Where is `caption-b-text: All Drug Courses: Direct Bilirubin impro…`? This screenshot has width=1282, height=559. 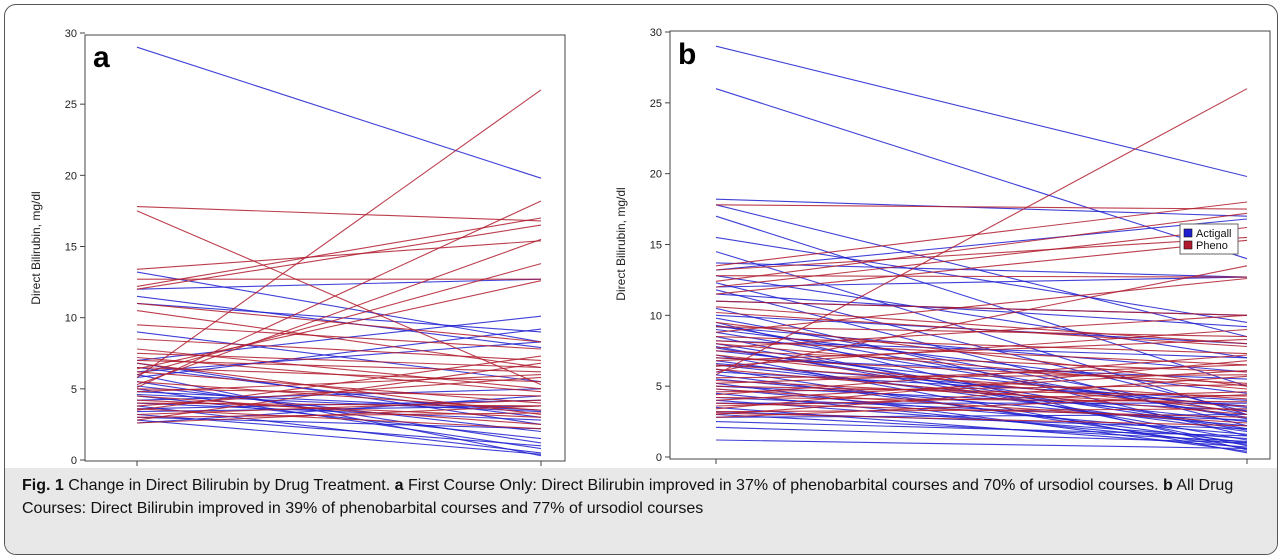 caption-b-text: All Drug Courses: Direct Bilirubin impro… is located at coordinates (628, 497).